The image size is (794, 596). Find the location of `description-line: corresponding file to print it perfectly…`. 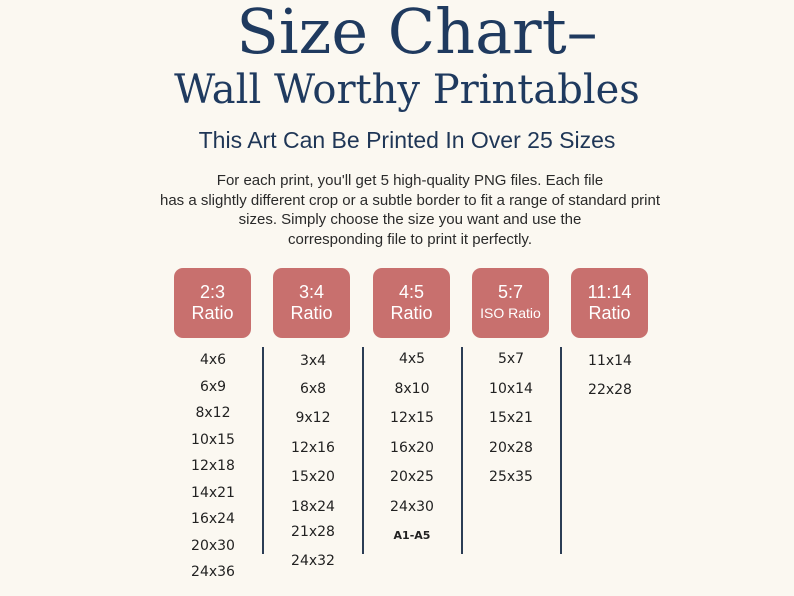

description-line: corresponding file to print it perfectly… is located at coordinates (409, 239).